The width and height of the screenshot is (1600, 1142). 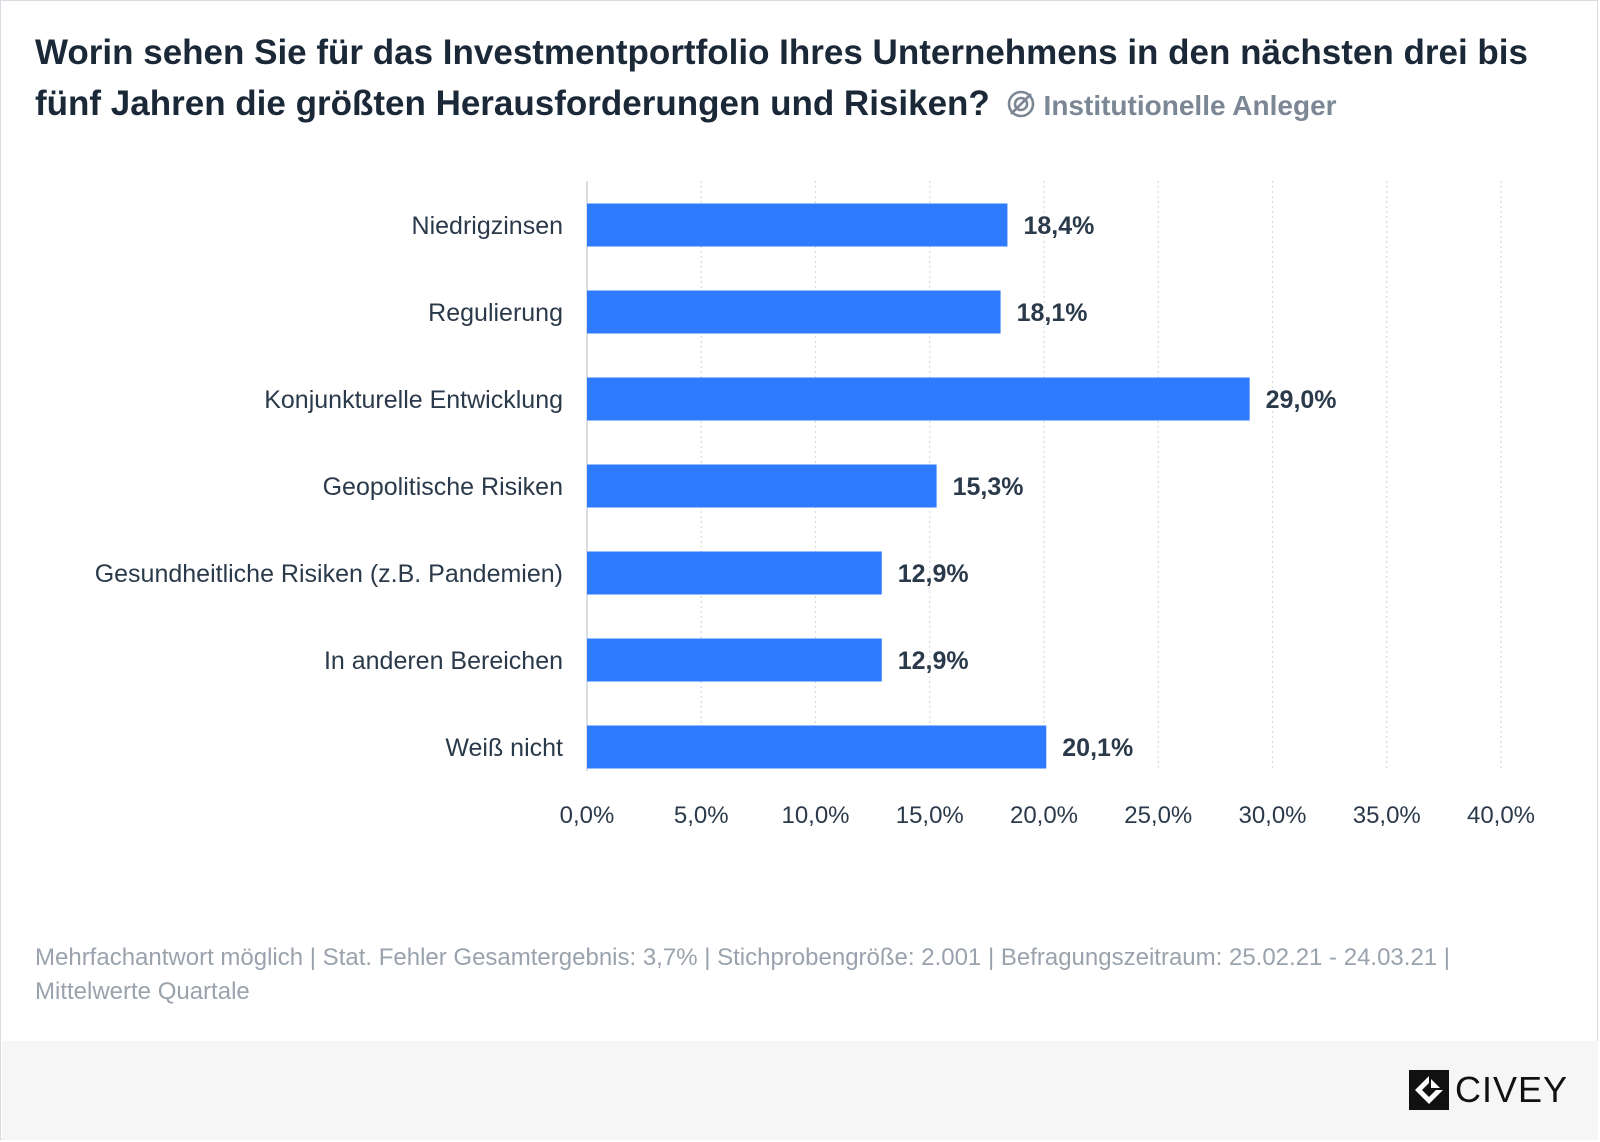 I want to click on audience-label: Institutionelle Anleger, so click(x=1168, y=103).